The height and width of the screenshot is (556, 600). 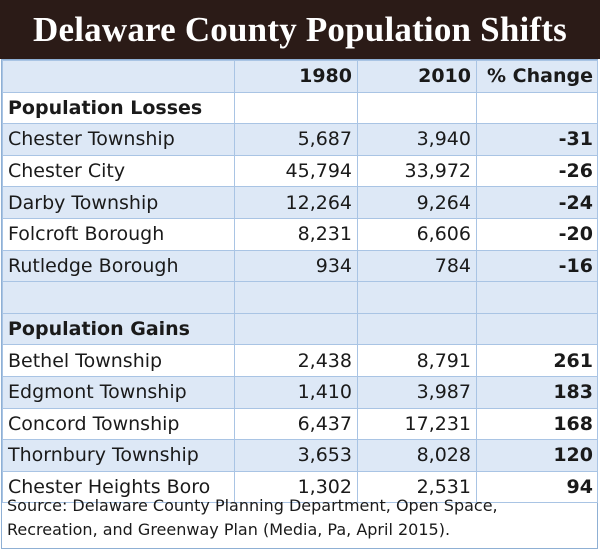 What do you see at coordinates (296, 139) in the screenshot?
I see `population-1980-cell: 5,687` at bounding box center [296, 139].